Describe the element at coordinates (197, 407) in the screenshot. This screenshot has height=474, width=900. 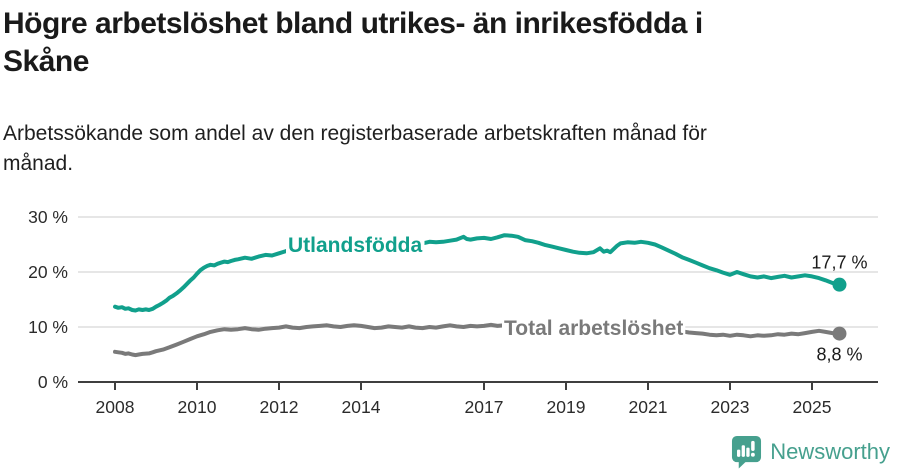
I see `x-tick-label: 2010` at that location.